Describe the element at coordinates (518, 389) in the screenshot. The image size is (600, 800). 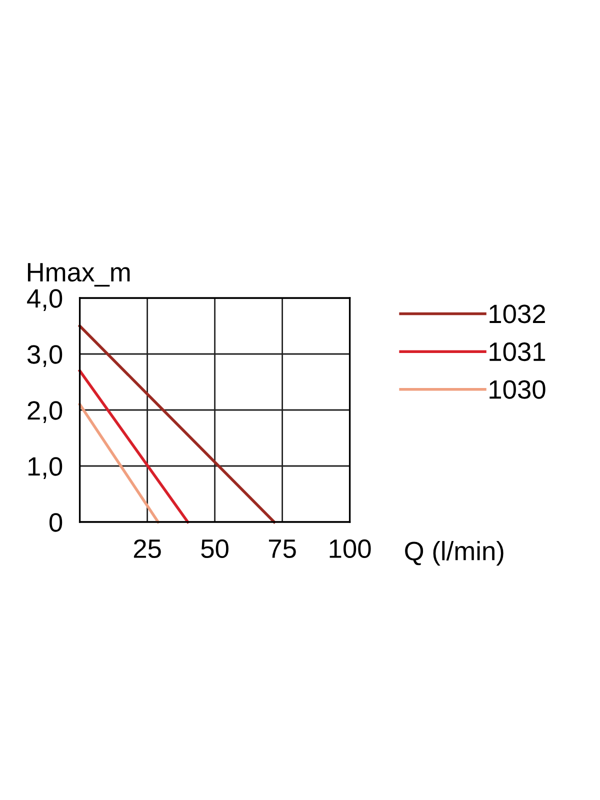
I see `legend-label: 1030` at that location.